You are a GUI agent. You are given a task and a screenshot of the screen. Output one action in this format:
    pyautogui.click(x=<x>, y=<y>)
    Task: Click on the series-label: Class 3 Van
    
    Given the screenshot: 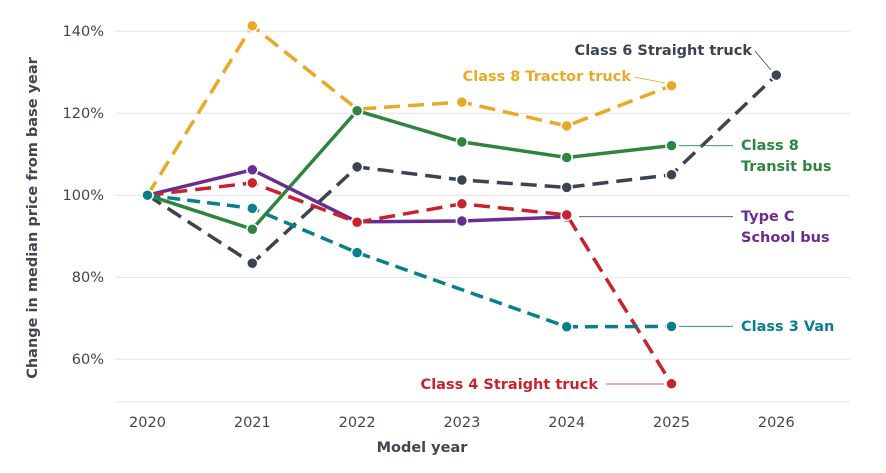 What is the action you would take?
    pyautogui.click(x=787, y=327)
    